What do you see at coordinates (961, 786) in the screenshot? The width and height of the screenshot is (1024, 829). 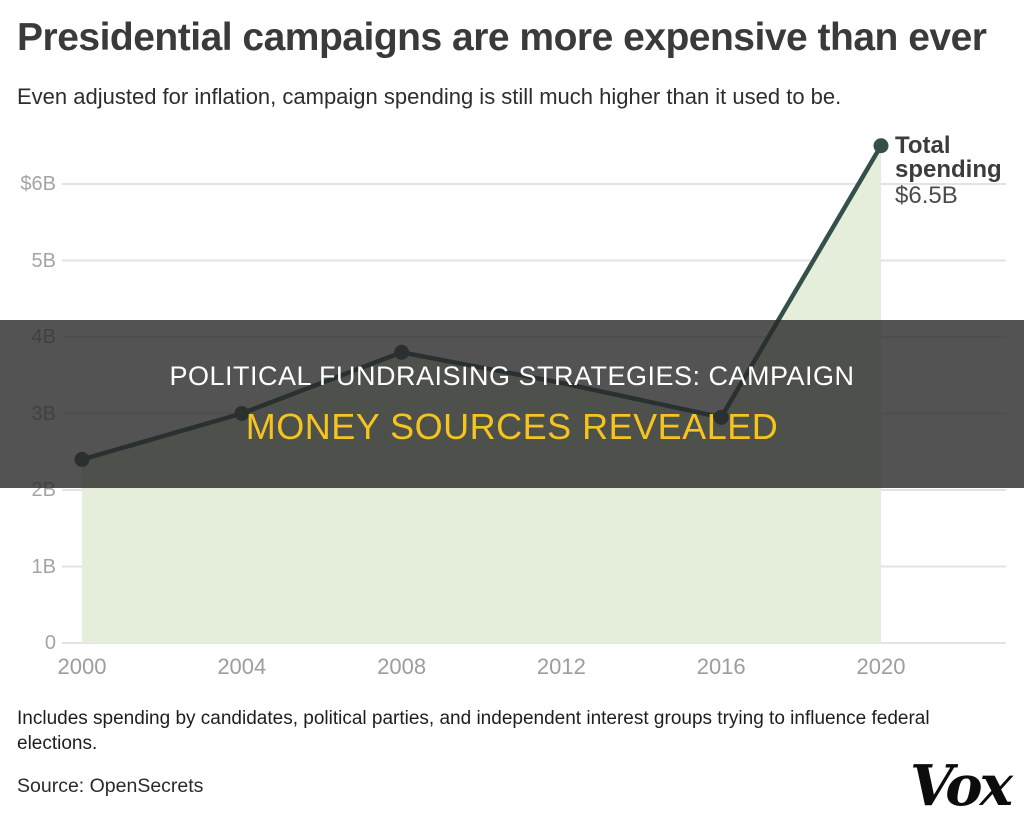 I see `vox-logo: Vox` at bounding box center [961, 786].